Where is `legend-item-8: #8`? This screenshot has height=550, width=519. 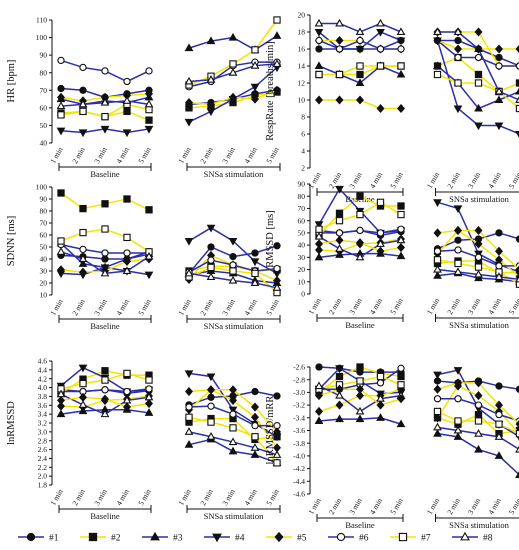 legend-item-8: #8 is located at coordinates (472, 537).